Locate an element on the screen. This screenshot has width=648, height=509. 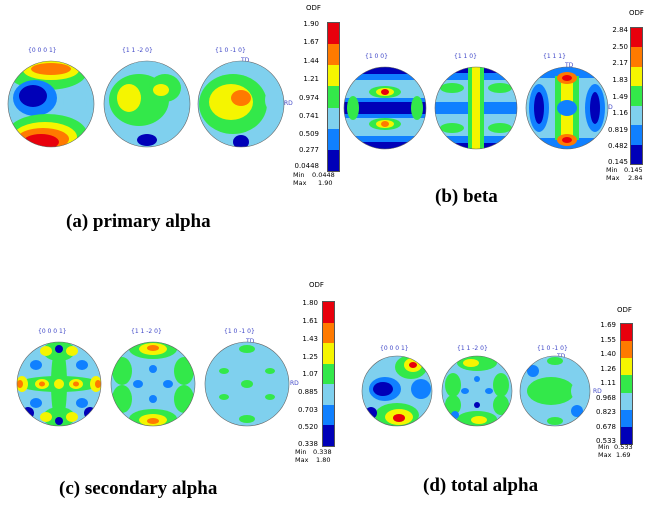
pole-label-111: {1 1 1} is located at coordinates (554, 56).